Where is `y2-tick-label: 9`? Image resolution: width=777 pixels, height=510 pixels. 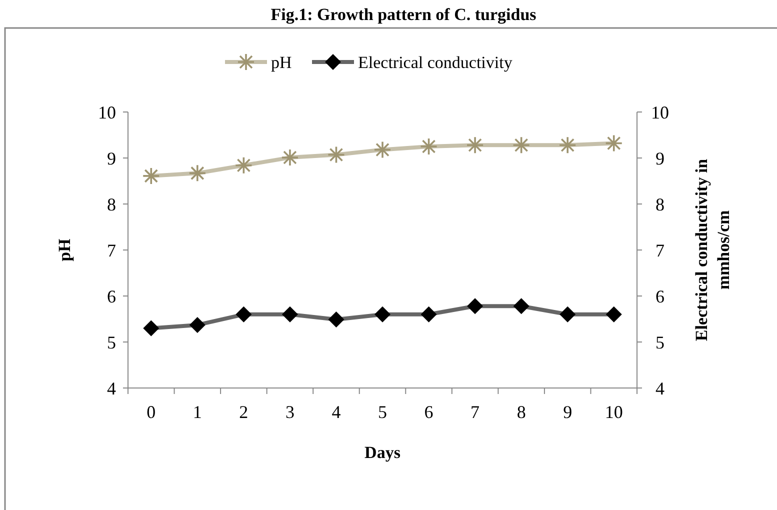 y2-tick-label: 9 is located at coordinates (660, 158).